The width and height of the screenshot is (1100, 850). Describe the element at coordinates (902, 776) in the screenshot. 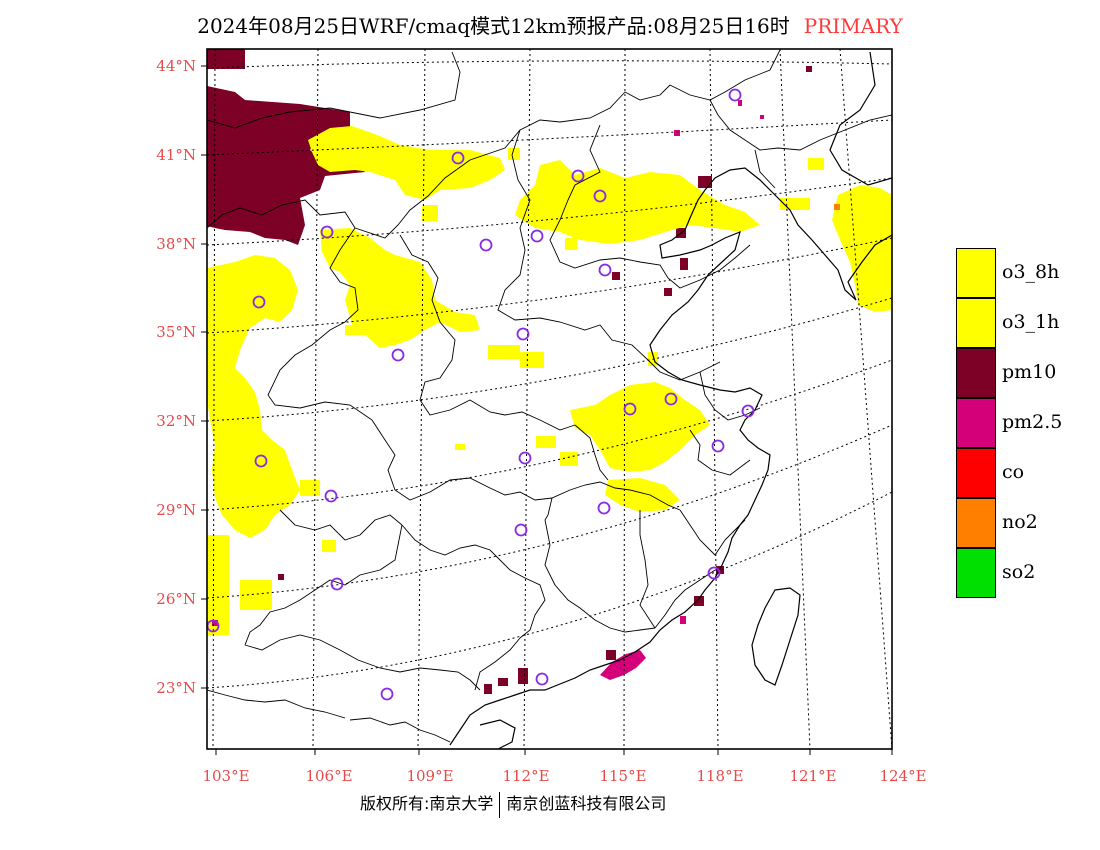

I see `lon-label: 124°E` at that location.